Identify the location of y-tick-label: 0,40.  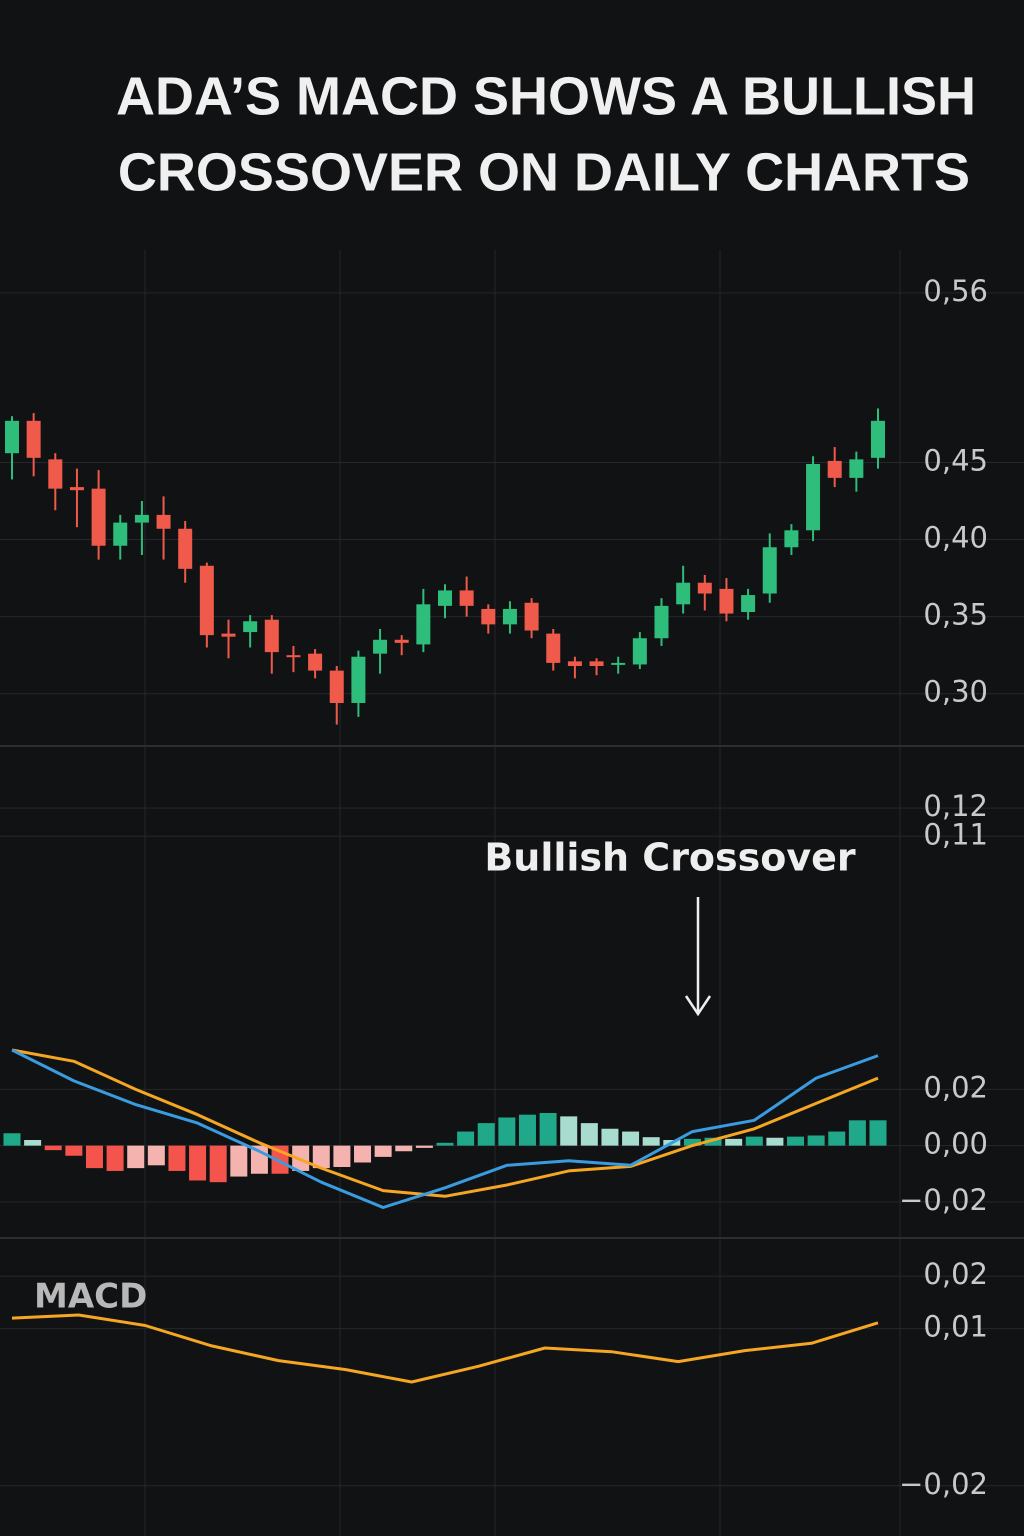
(955, 538).